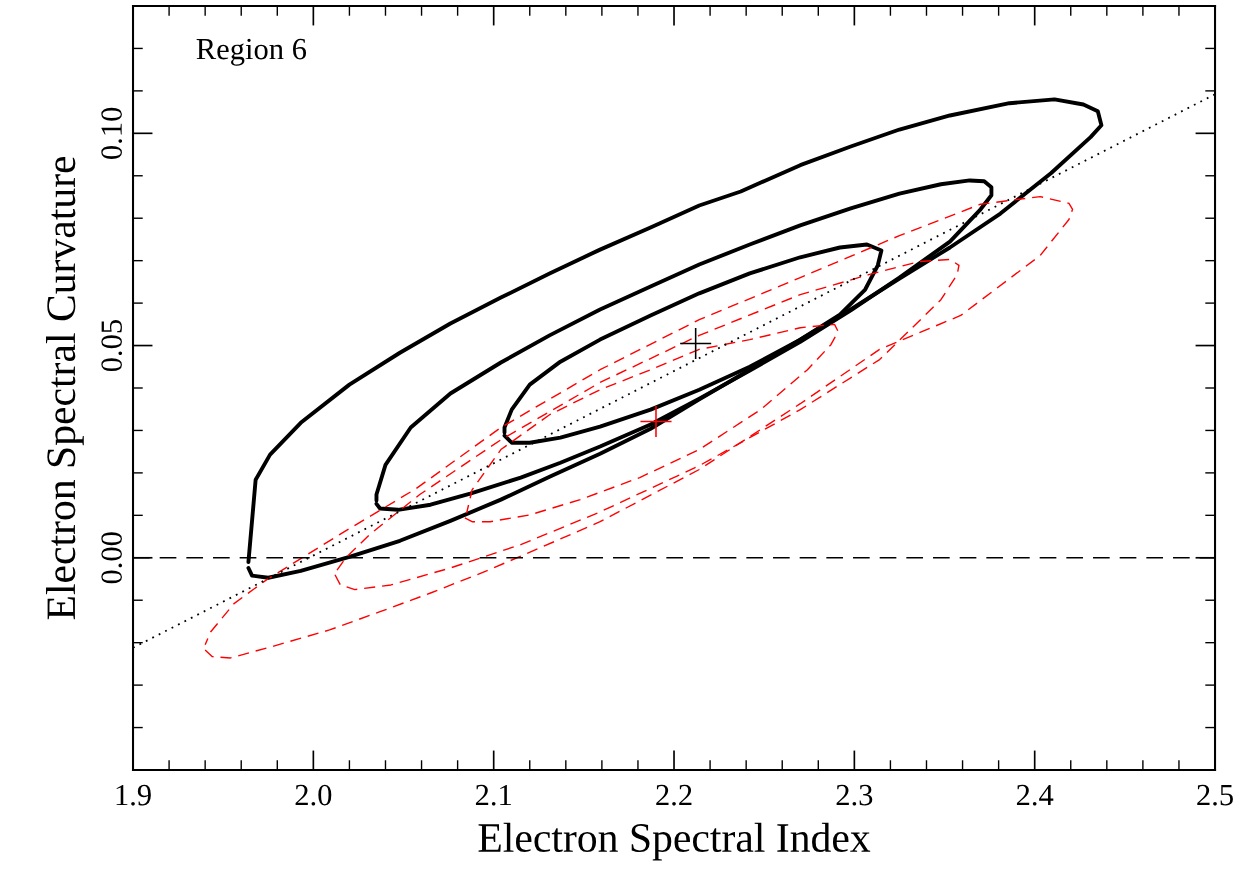  I want to click on annotation: Region 6, so click(251, 52).